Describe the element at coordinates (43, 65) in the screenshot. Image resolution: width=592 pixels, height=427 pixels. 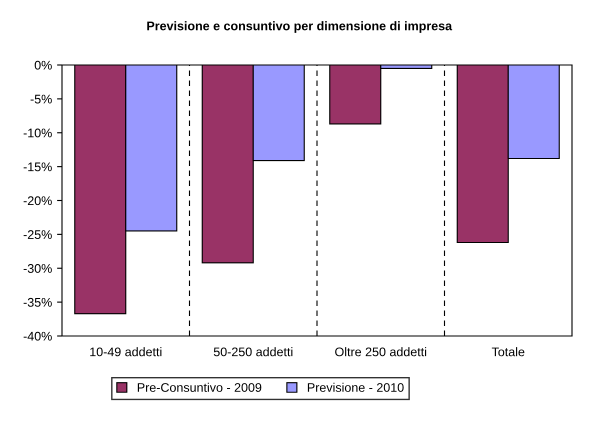
I see `y-tick-label: 0%` at that location.